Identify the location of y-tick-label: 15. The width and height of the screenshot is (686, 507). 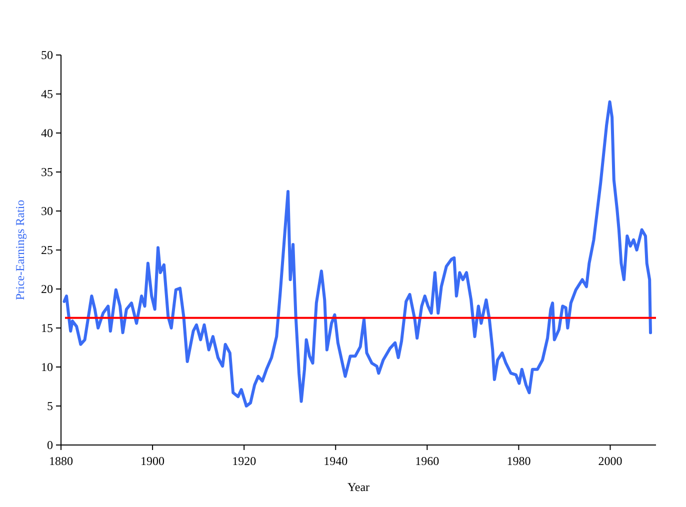
(47, 328).